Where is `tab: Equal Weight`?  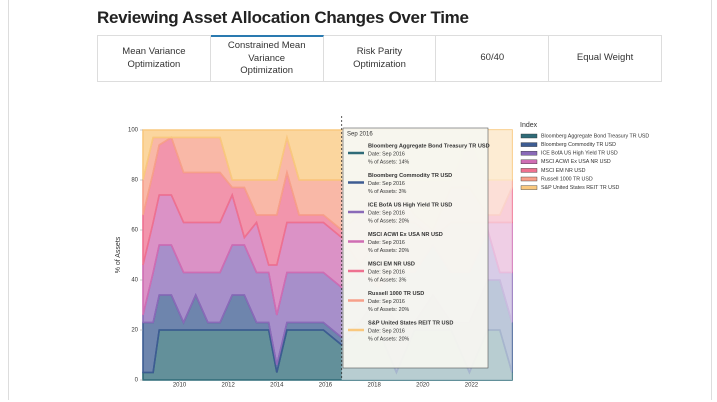
tab: Equal Weight is located at coordinates (605, 58).